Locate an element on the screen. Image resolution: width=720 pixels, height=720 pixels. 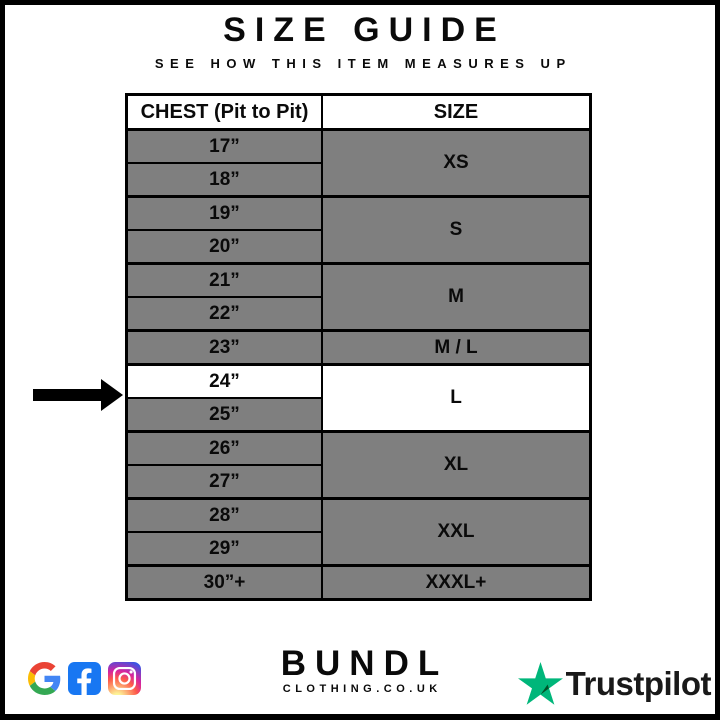
table-row: 20” is located at coordinates (358, 247).